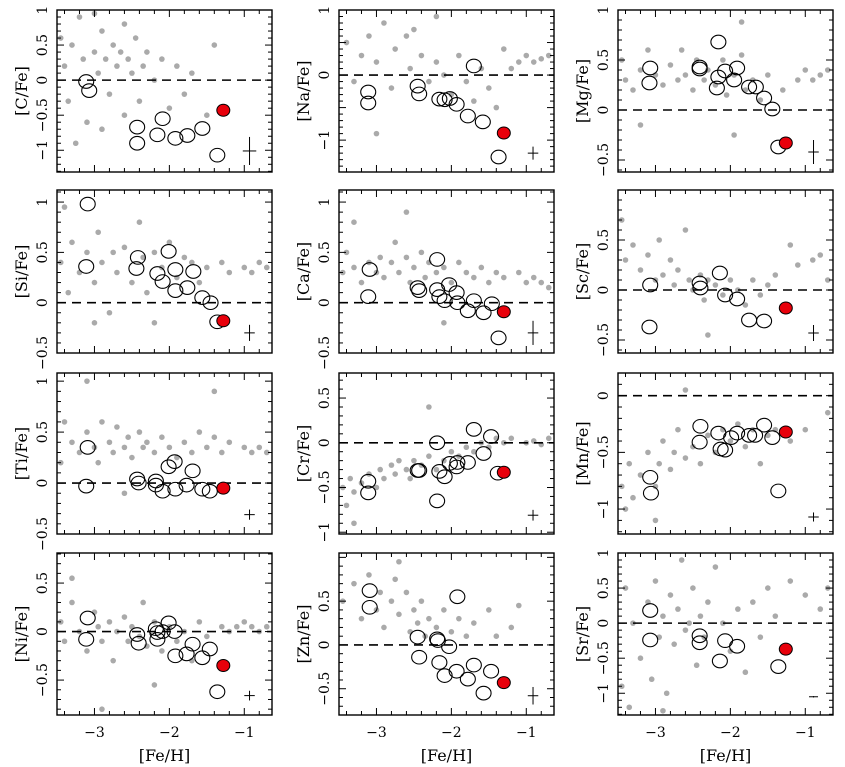 Image resolution: width=845 pixels, height=767 pixels. What do you see at coordinates (703, 657) in the screenshot?
I see `panel-sr-fe: 1 0.5 0 −0.5 −1 [Sr/Fe] −3 −2 −1 [Fe/H]` at bounding box center [703, 657].